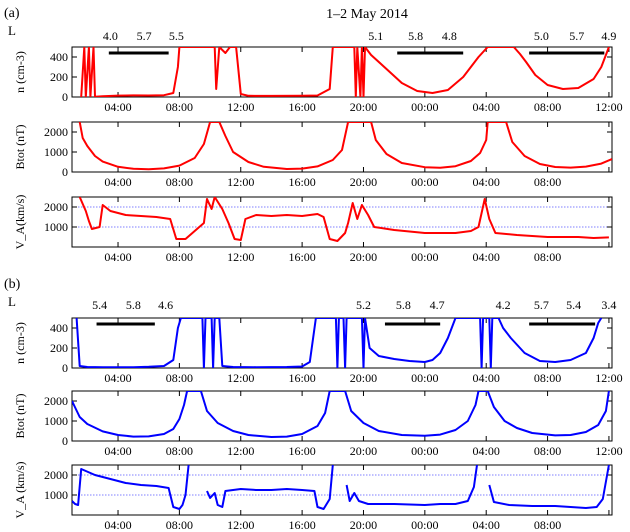  I want to click on l-value-label: 5.1, so click(375, 36).